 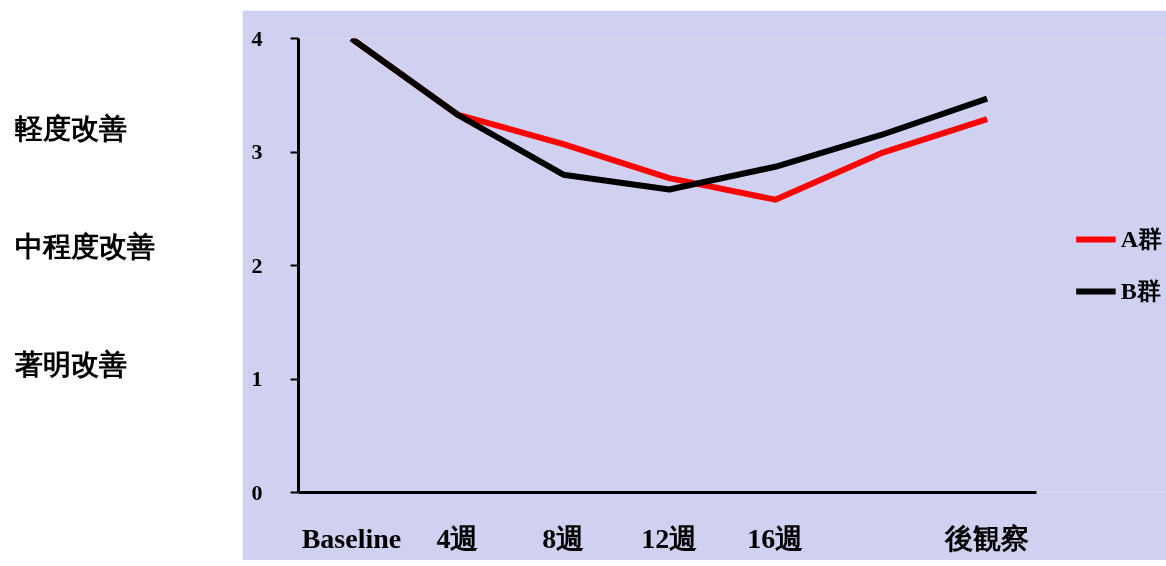 I want to click on y-tick-label: 4, so click(x=257, y=38).